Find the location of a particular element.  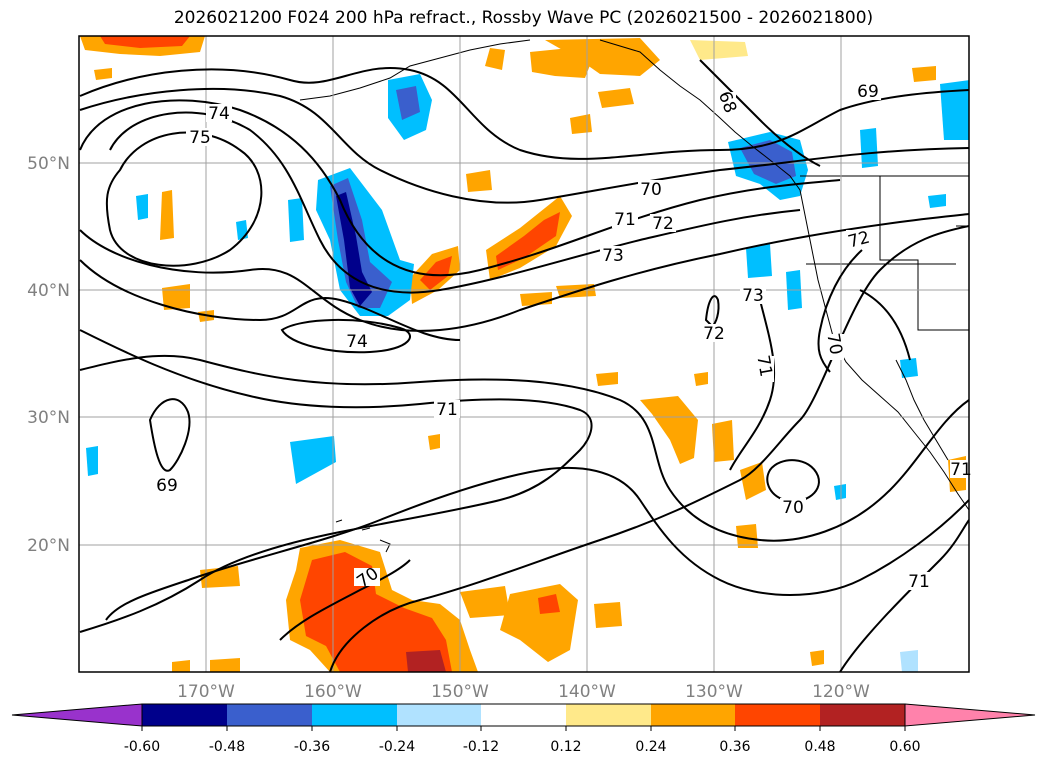

colorbar-extend-max is located at coordinates (970, 715).